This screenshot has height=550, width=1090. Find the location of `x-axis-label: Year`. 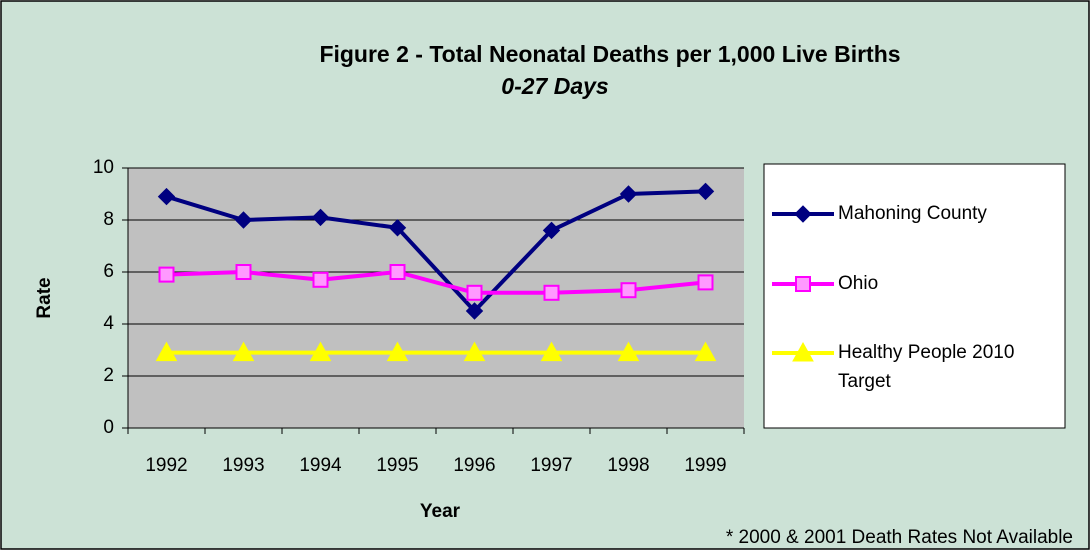

x-axis-label: Year is located at coordinates (440, 511).